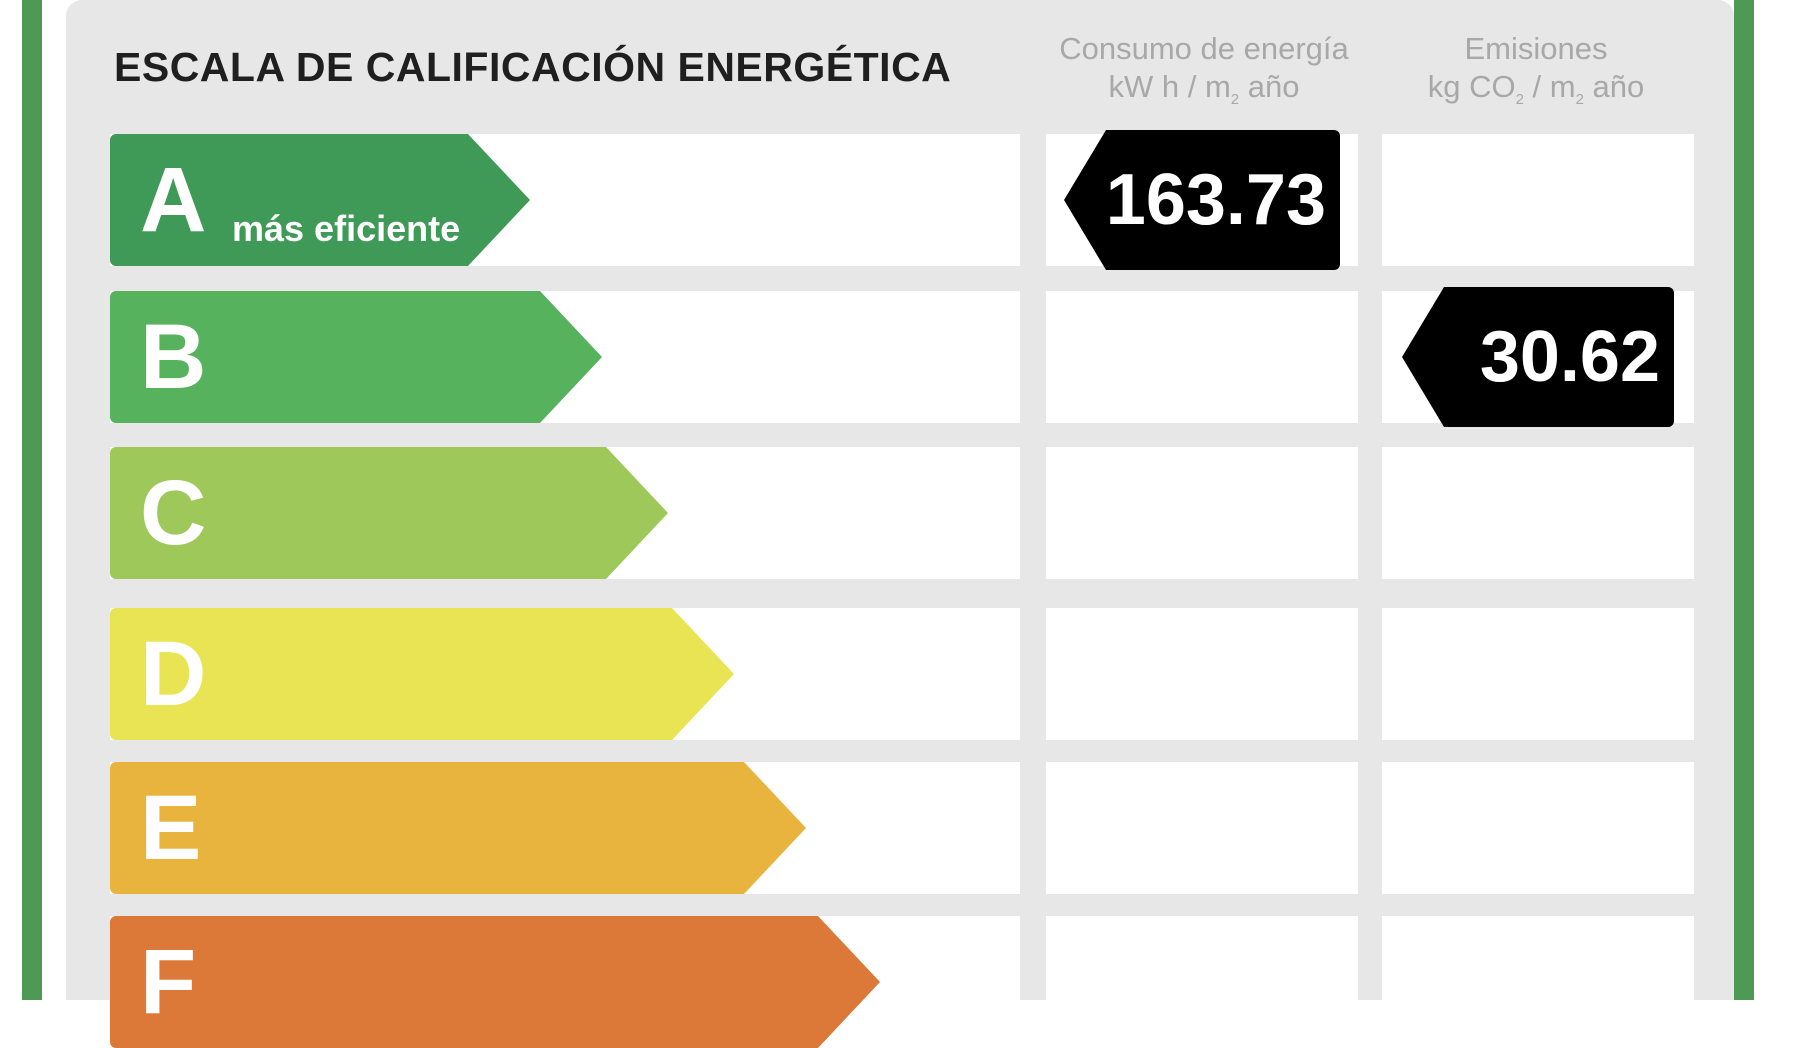 The height and width of the screenshot is (1048, 1800). Describe the element at coordinates (495, 982) in the screenshot. I see `rating-arrow-f: F` at that location.